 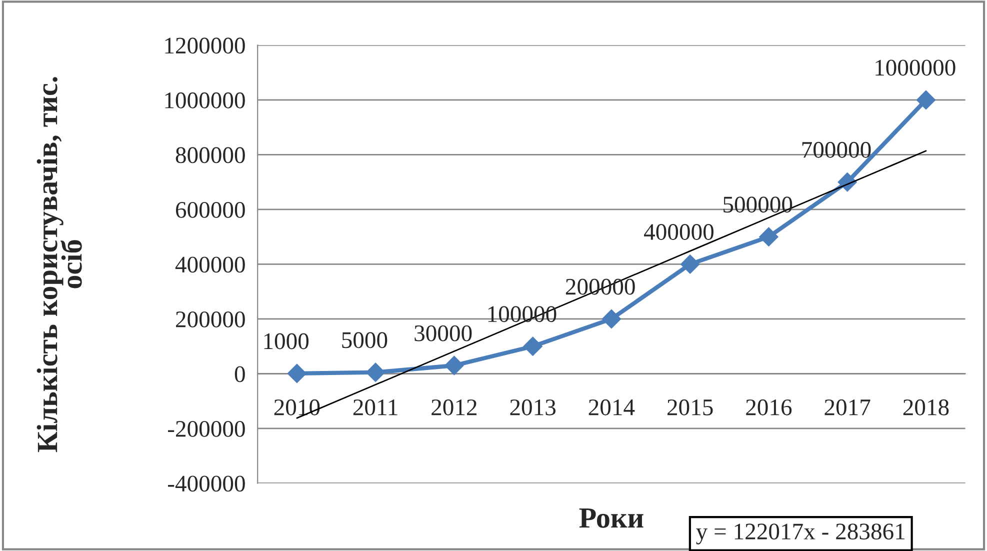 I want to click on text: y = 122017x - 283861, so click(x=800, y=534).